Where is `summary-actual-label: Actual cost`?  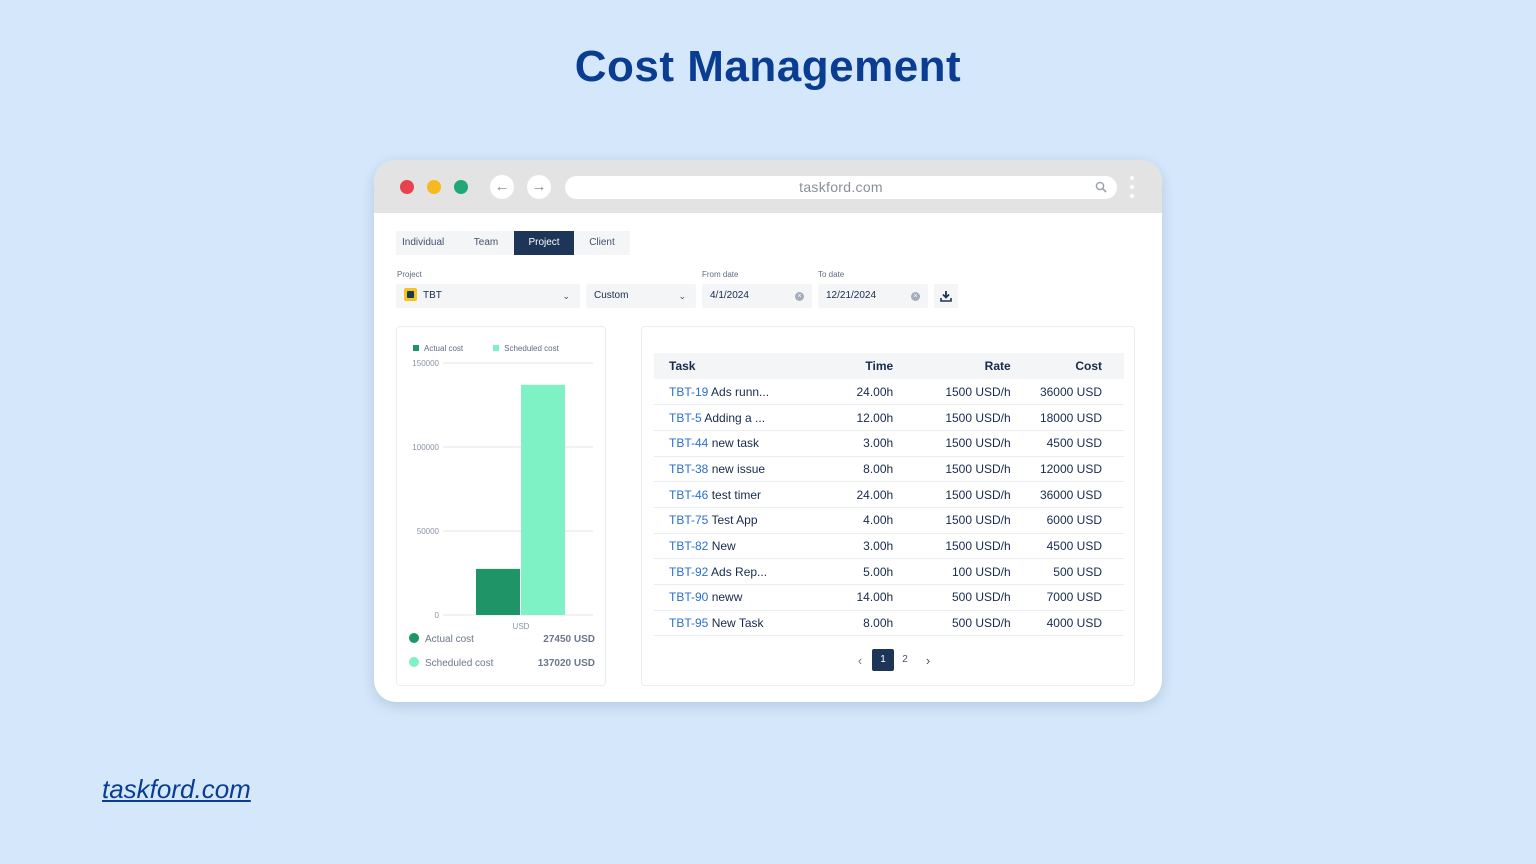 summary-actual-label: Actual cost is located at coordinates (449, 639).